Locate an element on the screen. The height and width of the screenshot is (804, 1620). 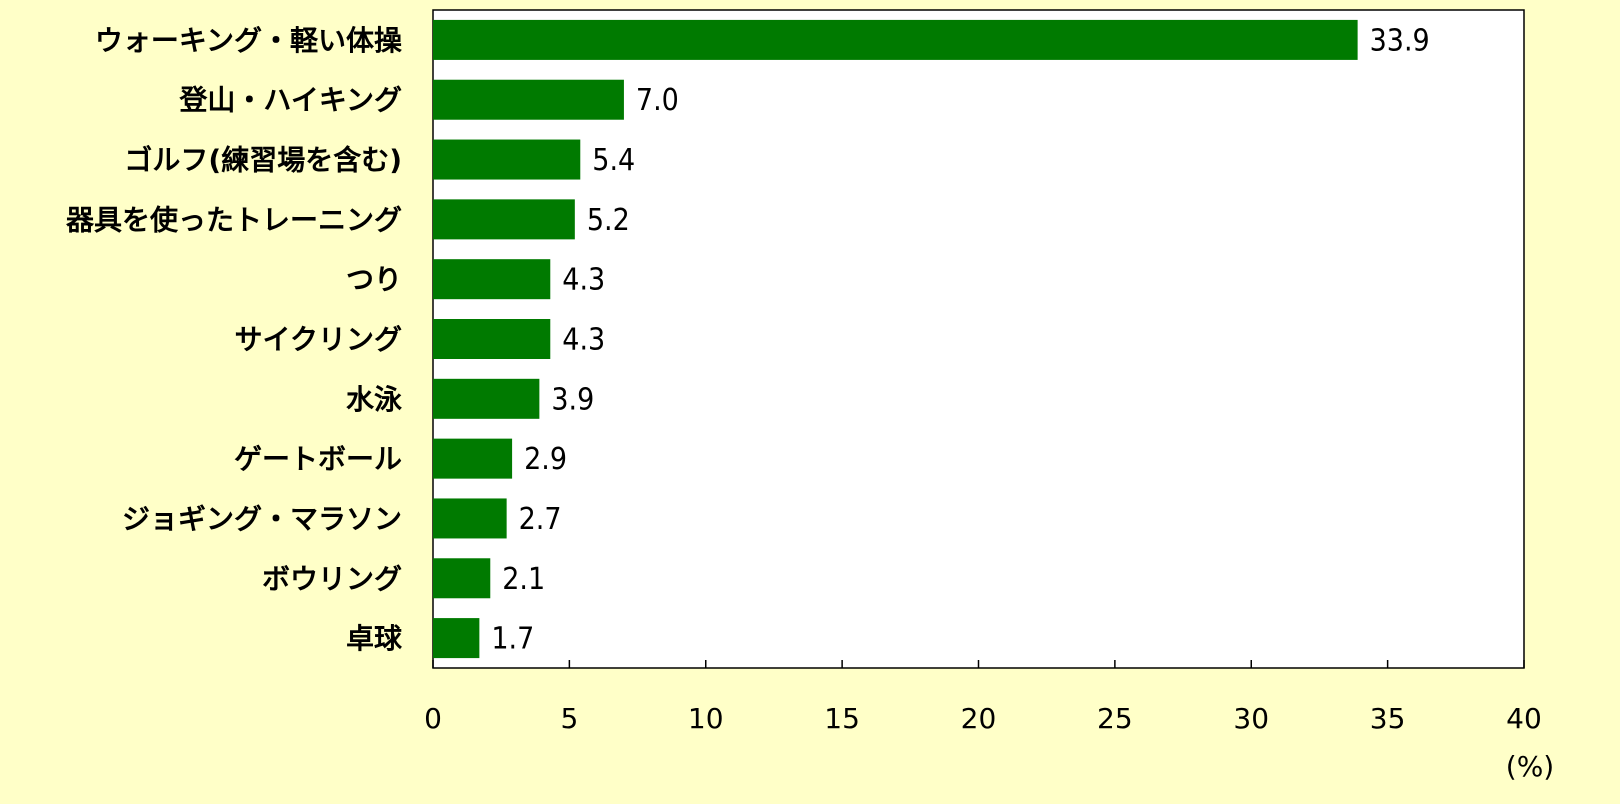
y-tick-label: ウォーキング・軽い体操 is located at coordinates (248, 40).